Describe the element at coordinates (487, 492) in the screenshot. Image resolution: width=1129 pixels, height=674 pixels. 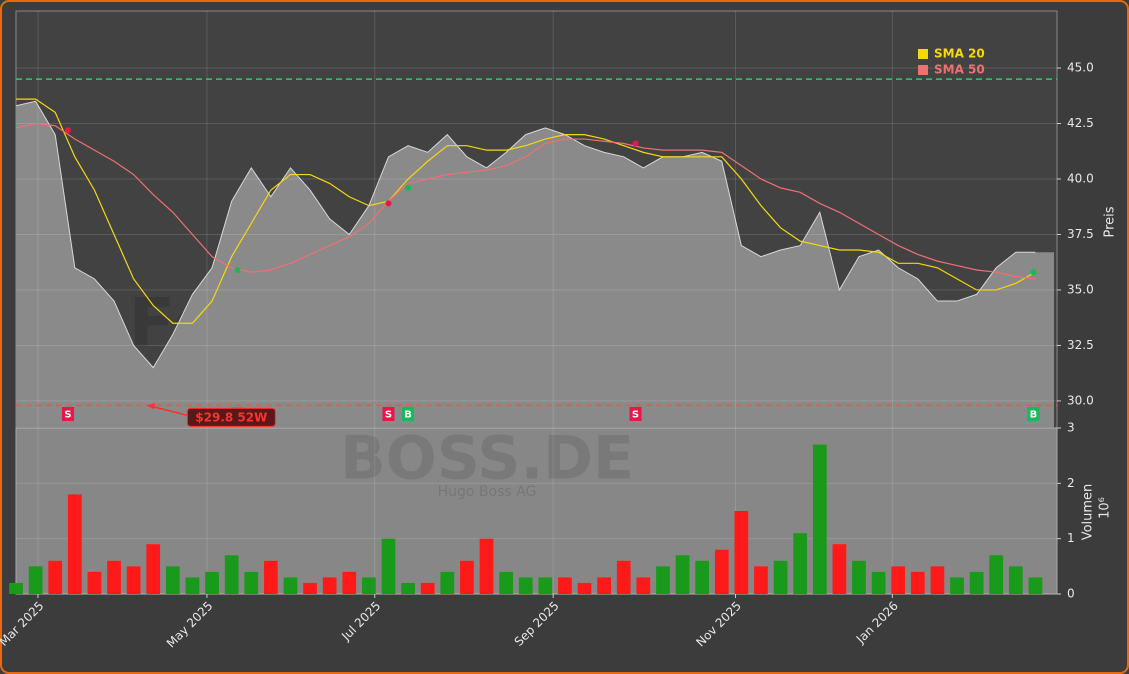
I see `watermark-subtitle: Hugo Boss AG` at that location.